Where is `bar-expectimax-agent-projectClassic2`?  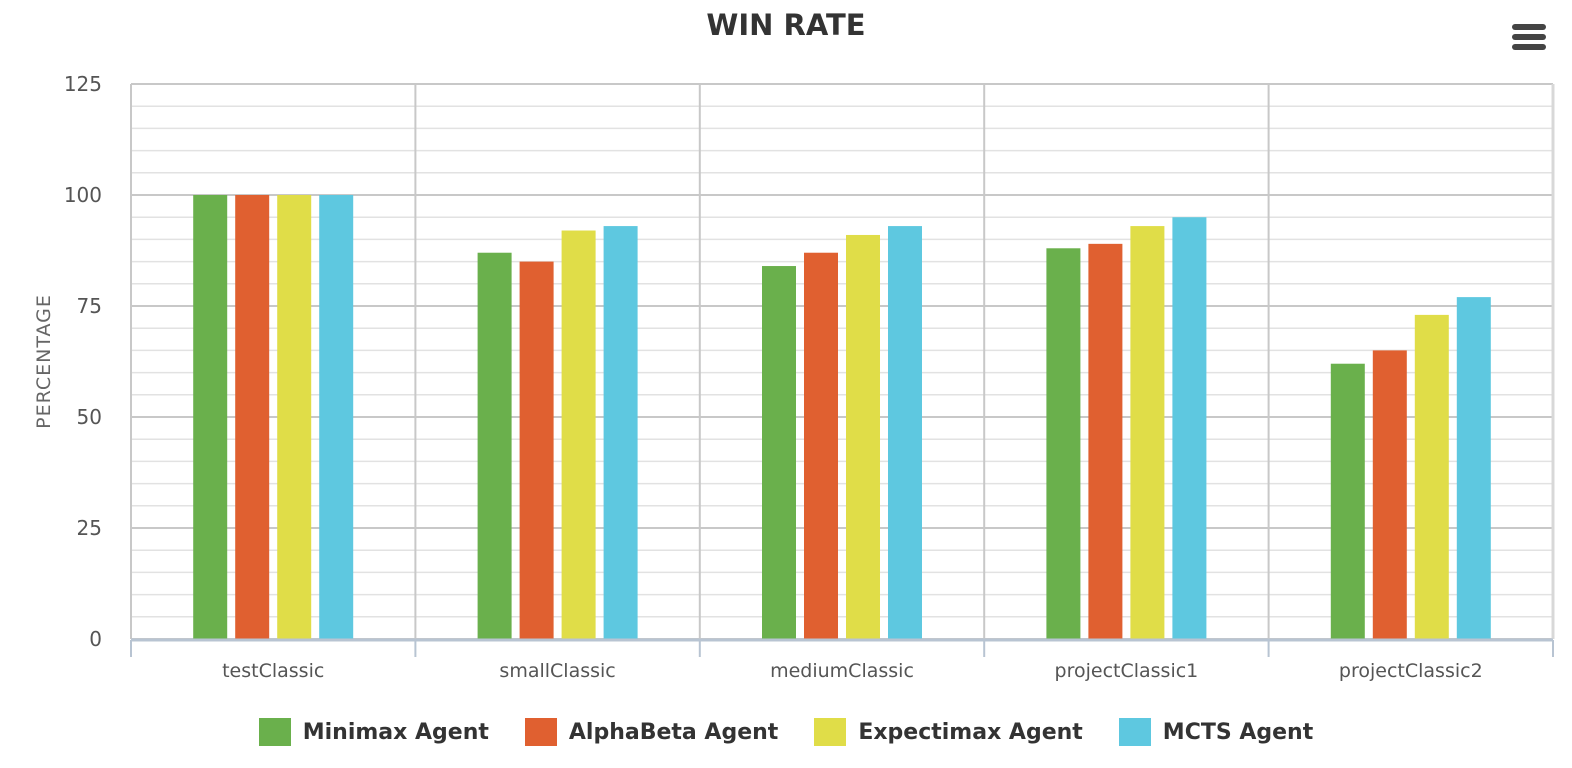
bar-expectimax-agent-projectClassic2 is located at coordinates (1431, 476).